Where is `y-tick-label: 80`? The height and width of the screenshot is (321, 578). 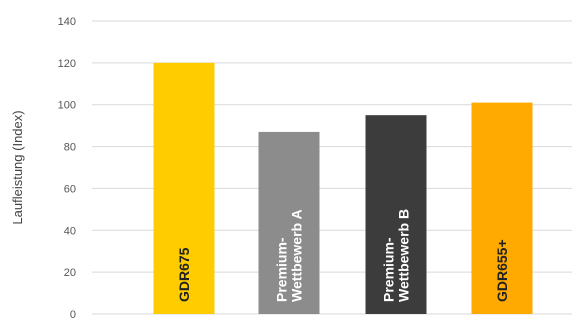
y-tick-label: 80 is located at coordinates (70, 148).